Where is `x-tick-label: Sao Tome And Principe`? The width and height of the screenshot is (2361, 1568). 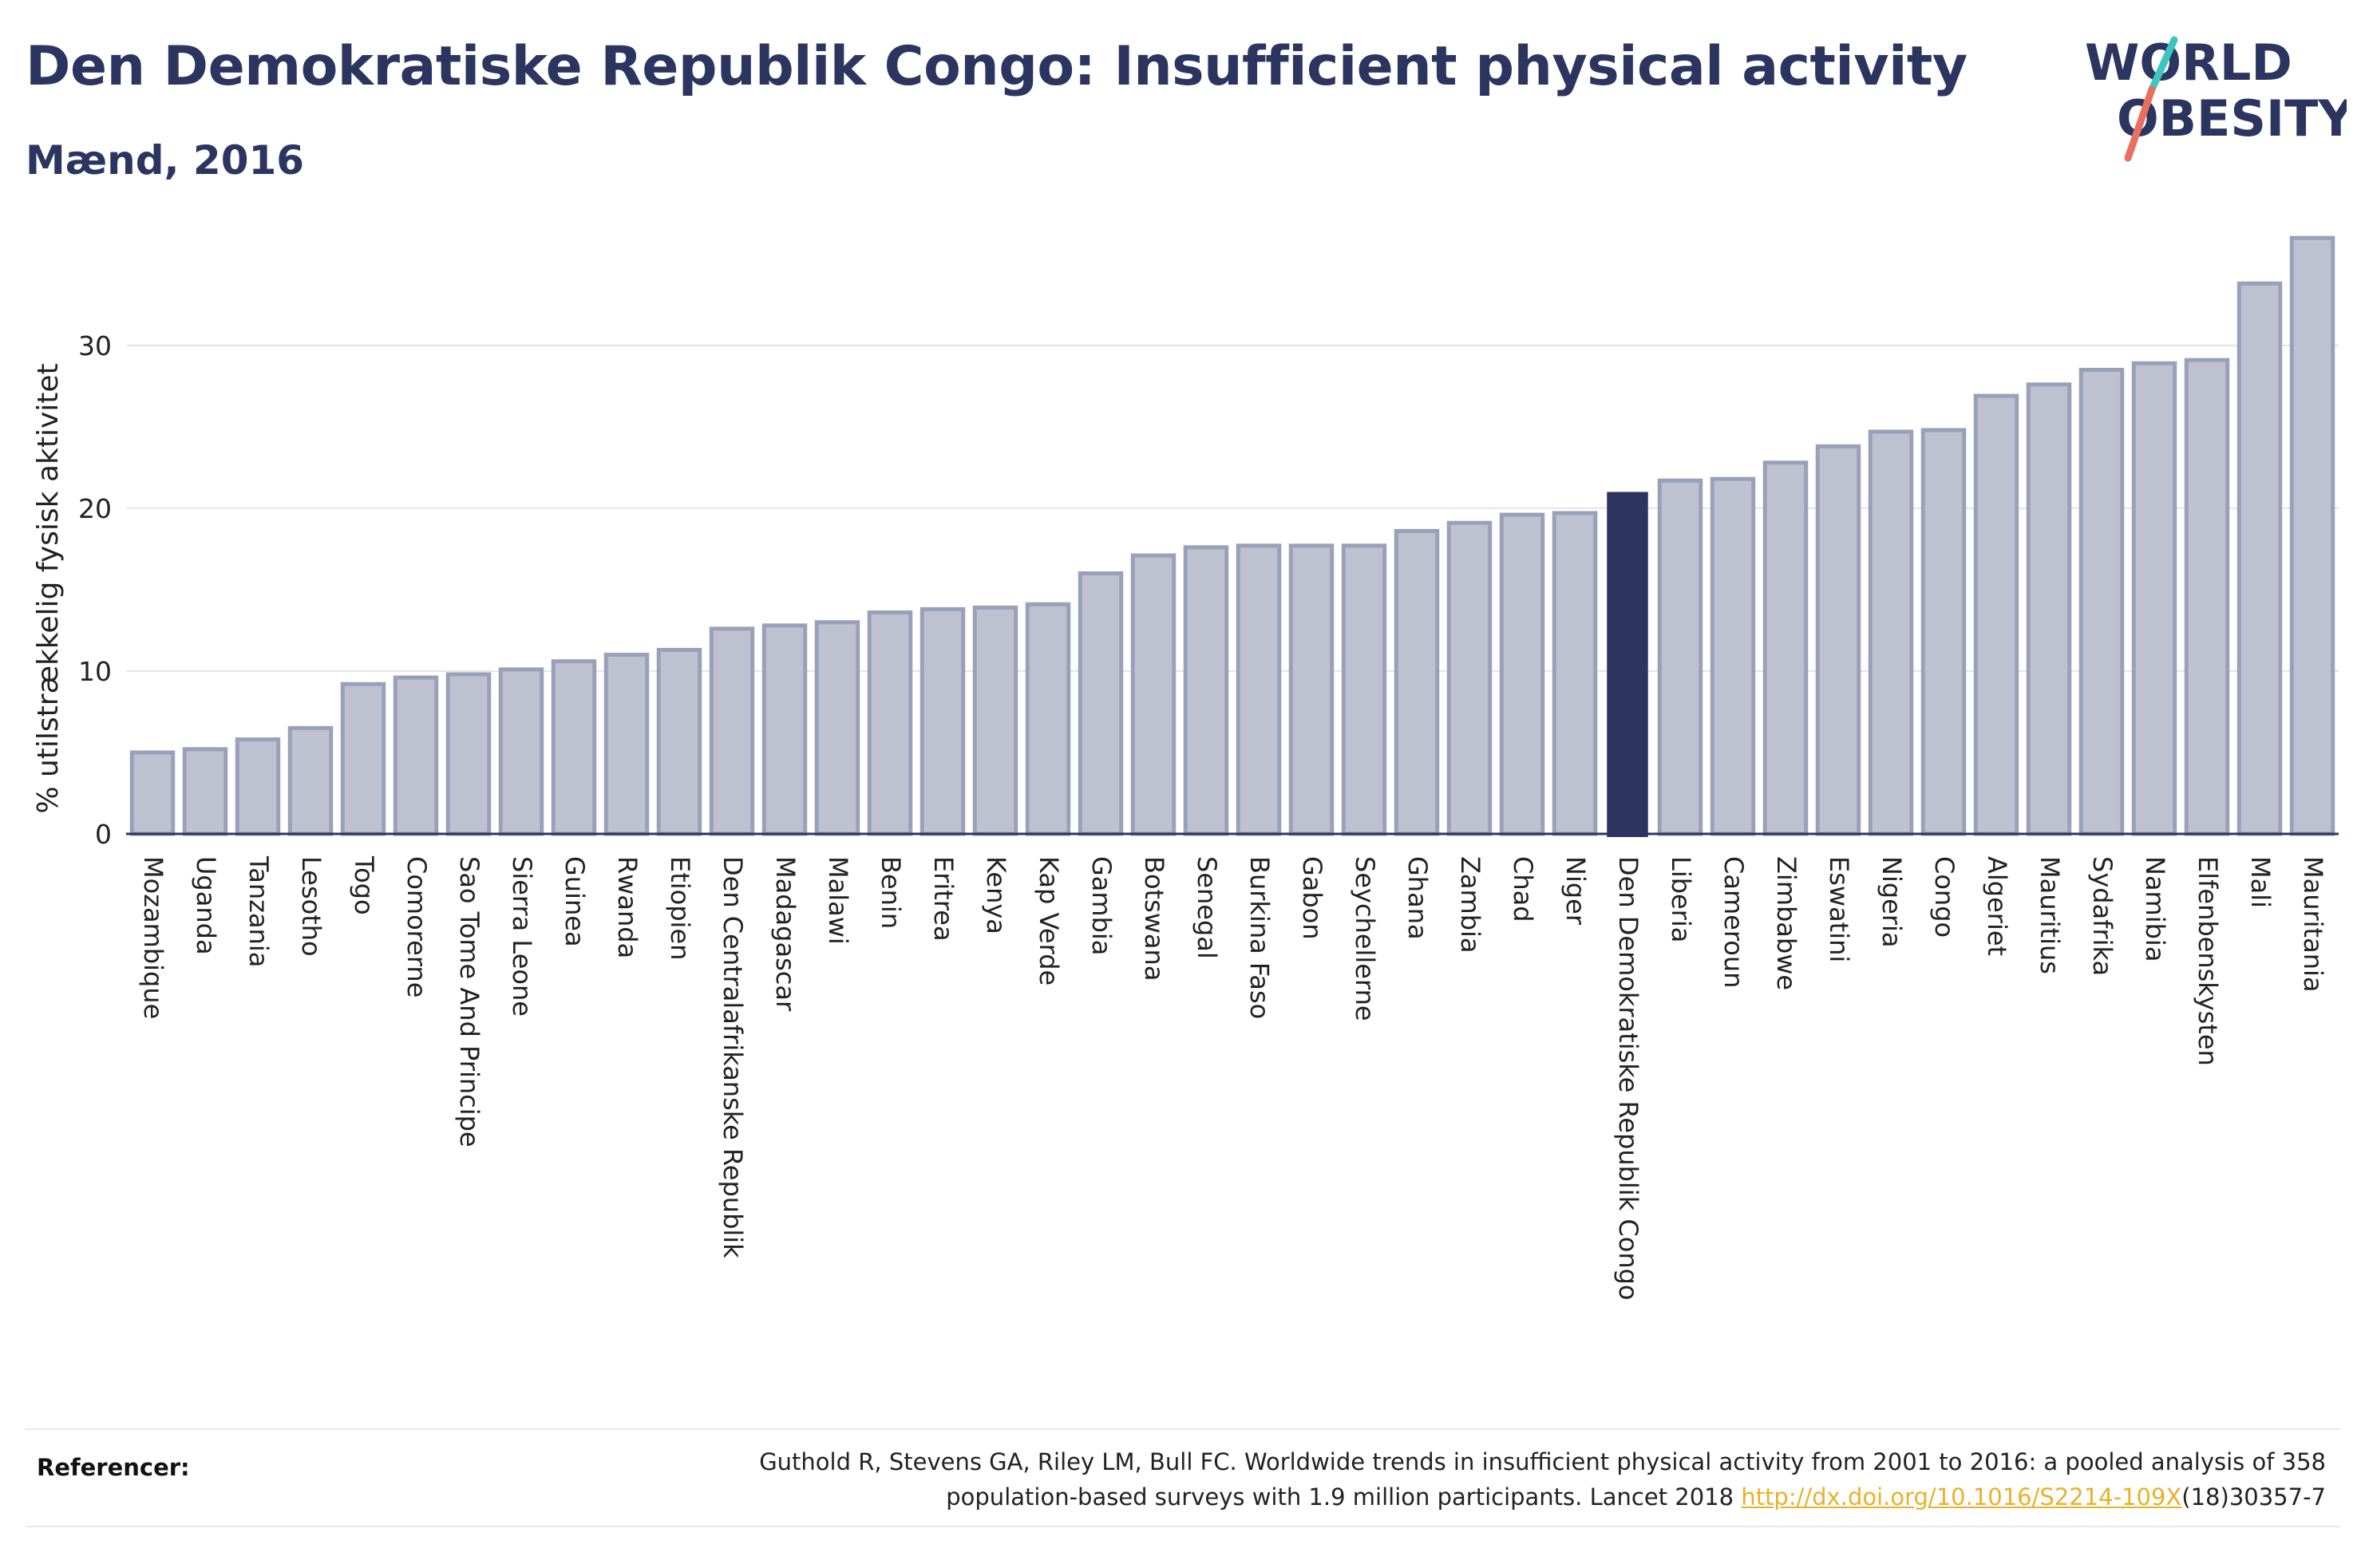 x-tick-label: Sao Tome And Principe is located at coordinates (469, 1001).